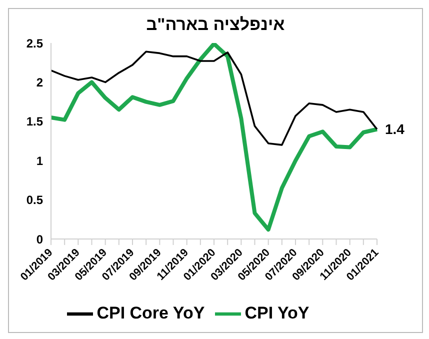 The height and width of the screenshot is (339, 429). I want to click on y-tick-label: 0.5, so click(35, 200).